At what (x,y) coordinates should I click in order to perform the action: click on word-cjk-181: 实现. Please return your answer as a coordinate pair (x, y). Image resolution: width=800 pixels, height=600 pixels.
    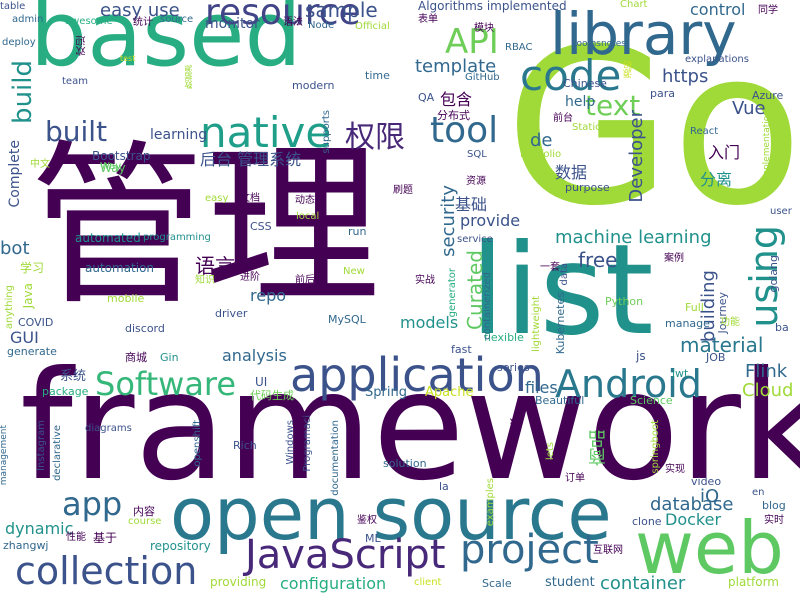
    Looking at the image, I should click on (675, 469).